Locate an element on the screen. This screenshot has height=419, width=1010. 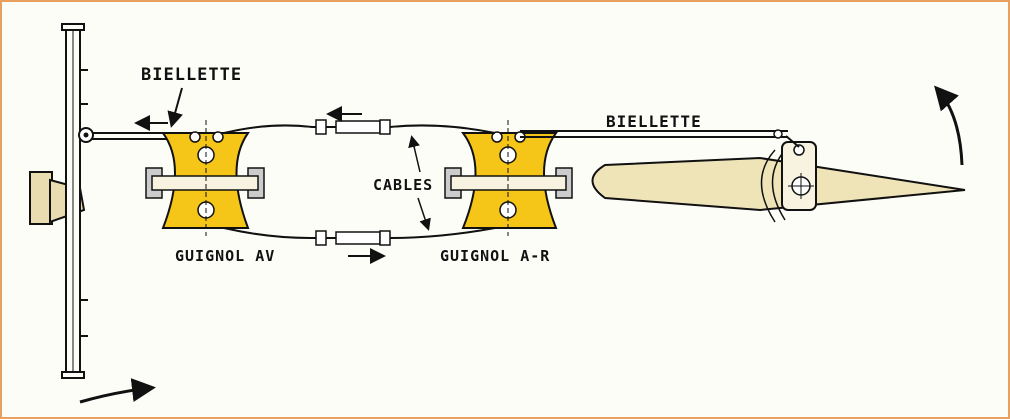
cables-pointers is located at coordinates (419, 183).